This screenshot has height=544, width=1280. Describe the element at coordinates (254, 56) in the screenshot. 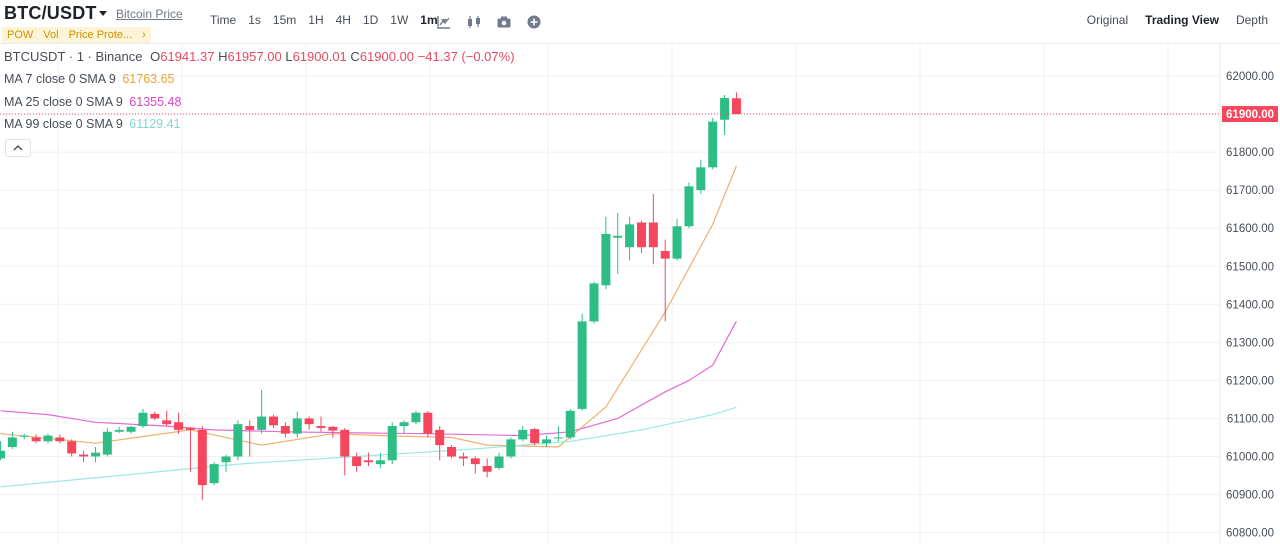

I see `legend-high: 61957.00` at that location.